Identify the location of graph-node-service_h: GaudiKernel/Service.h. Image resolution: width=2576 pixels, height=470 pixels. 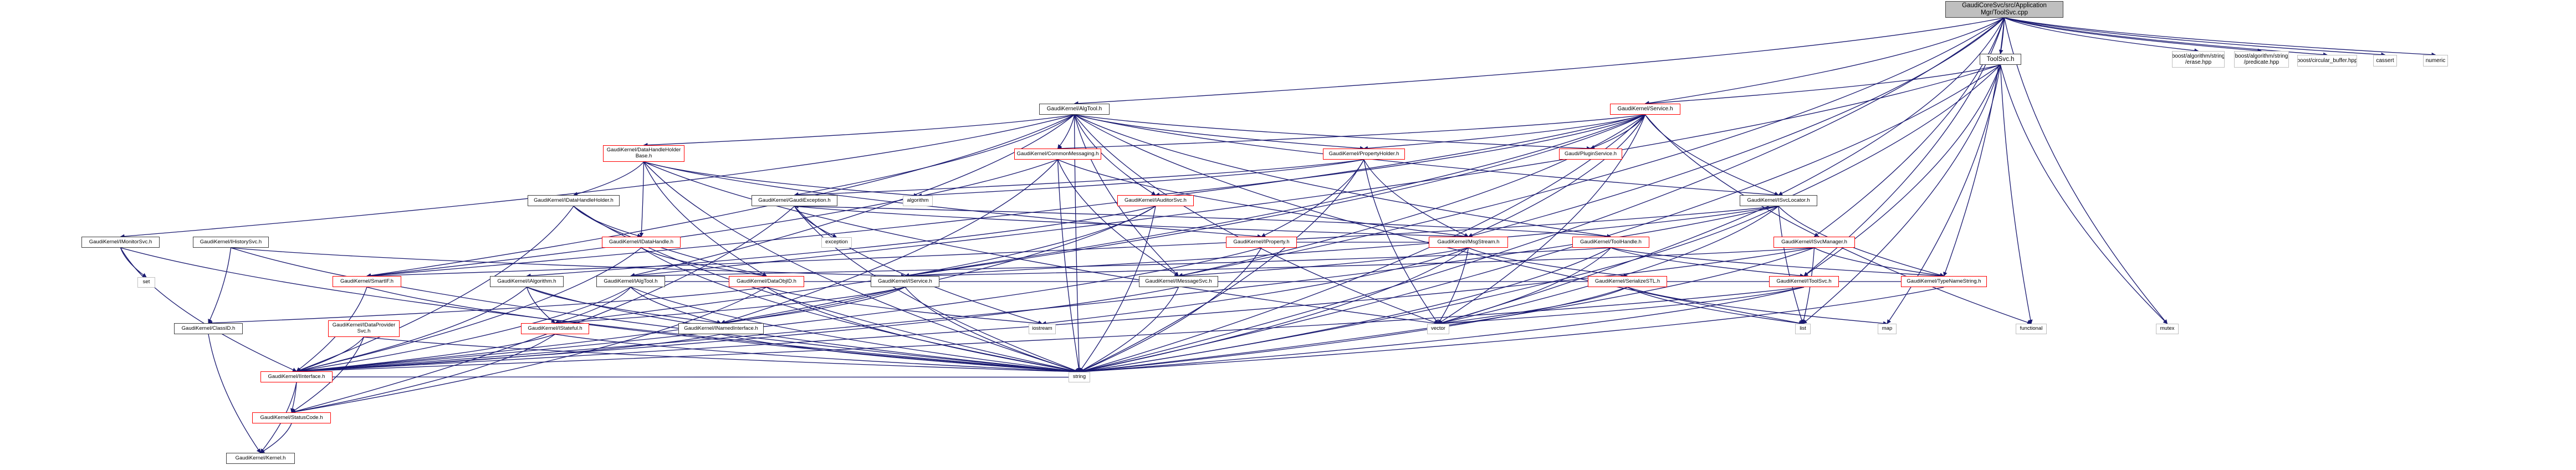
(1645, 109).